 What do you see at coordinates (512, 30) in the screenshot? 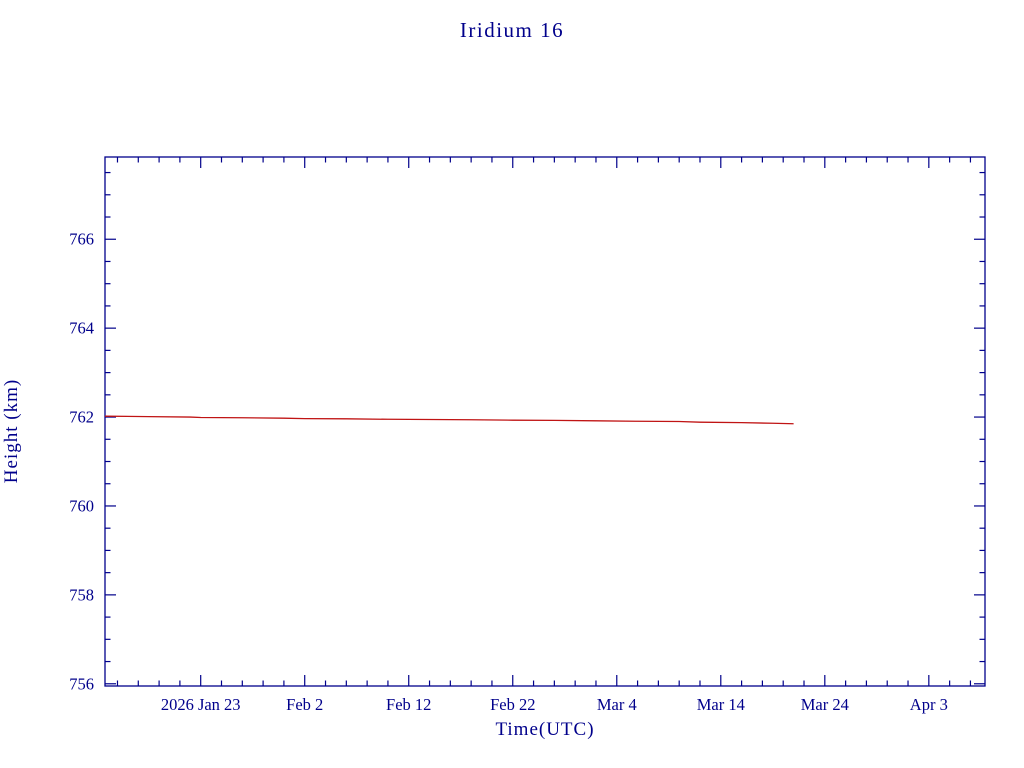
I see `chart-title: Iridium 16` at bounding box center [512, 30].